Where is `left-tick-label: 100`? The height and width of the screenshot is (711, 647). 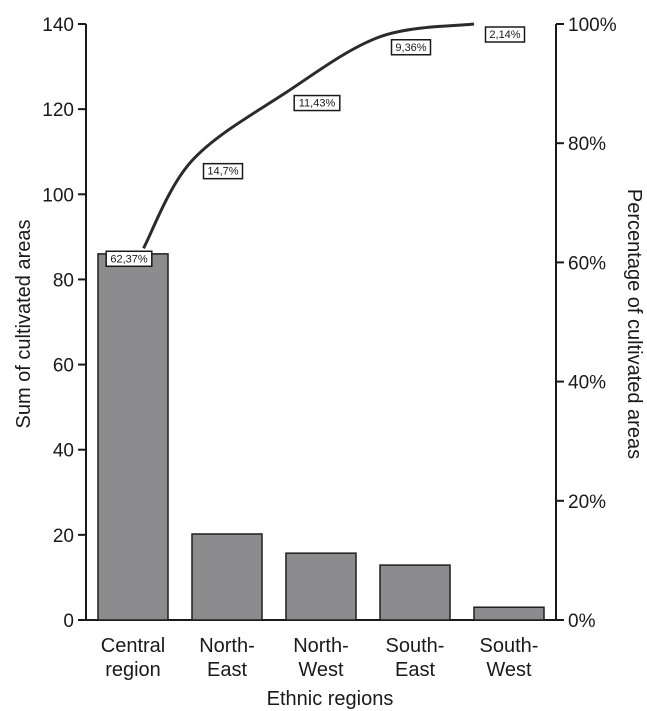 left-tick-label: 100 is located at coordinates (58, 195).